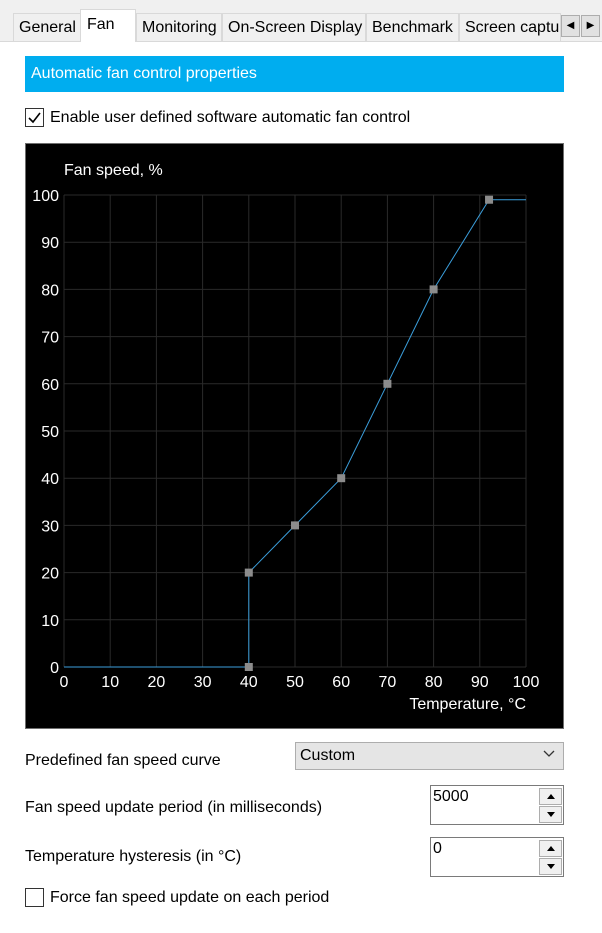 The height and width of the screenshot is (933, 602). Describe the element at coordinates (434, 682) in the screenshot. I see `x-tick-label: 80` at that location.